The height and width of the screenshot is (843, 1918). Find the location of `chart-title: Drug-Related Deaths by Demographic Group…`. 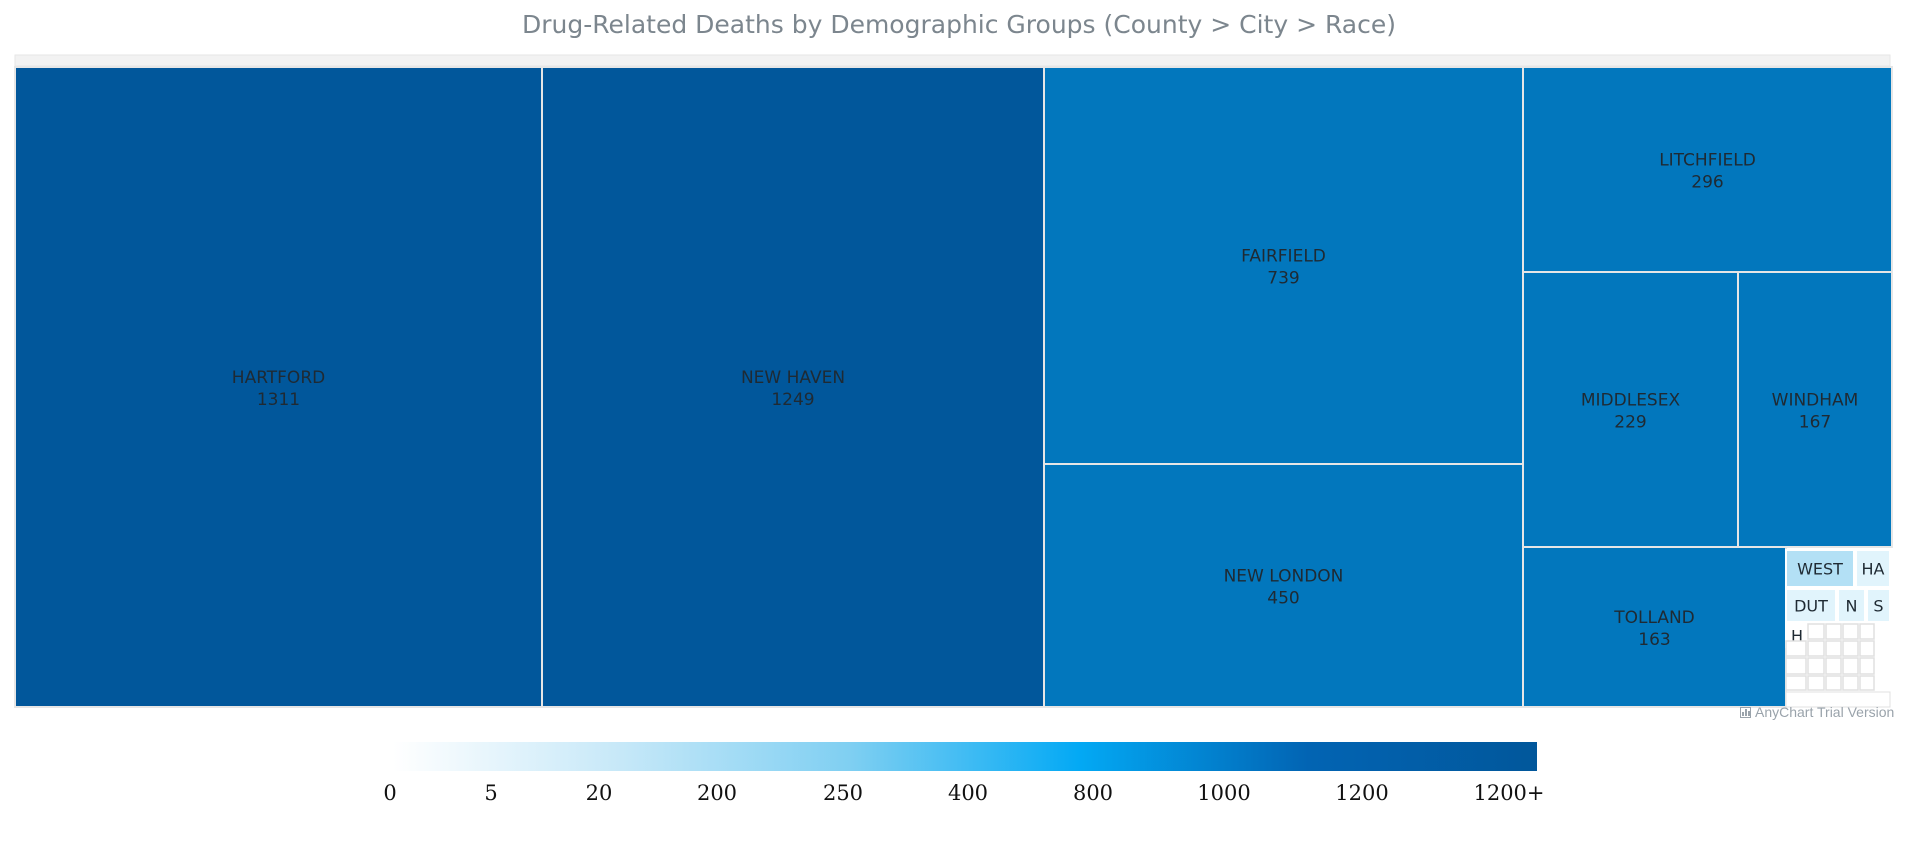

chart-title: Drug-Related Deaths by Demographic Group… is located at coordinates (958, 24).